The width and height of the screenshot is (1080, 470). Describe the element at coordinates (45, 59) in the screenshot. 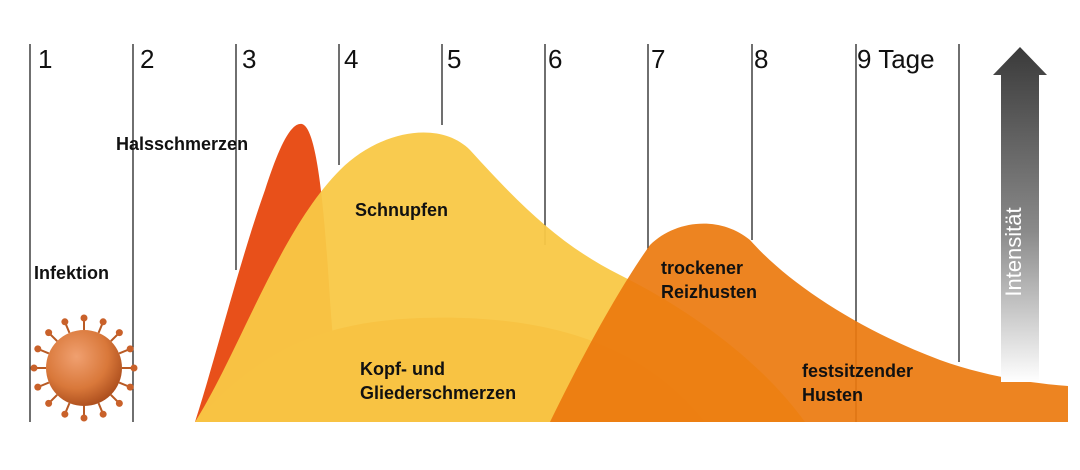

I see `day-1-label: 1` at that location.